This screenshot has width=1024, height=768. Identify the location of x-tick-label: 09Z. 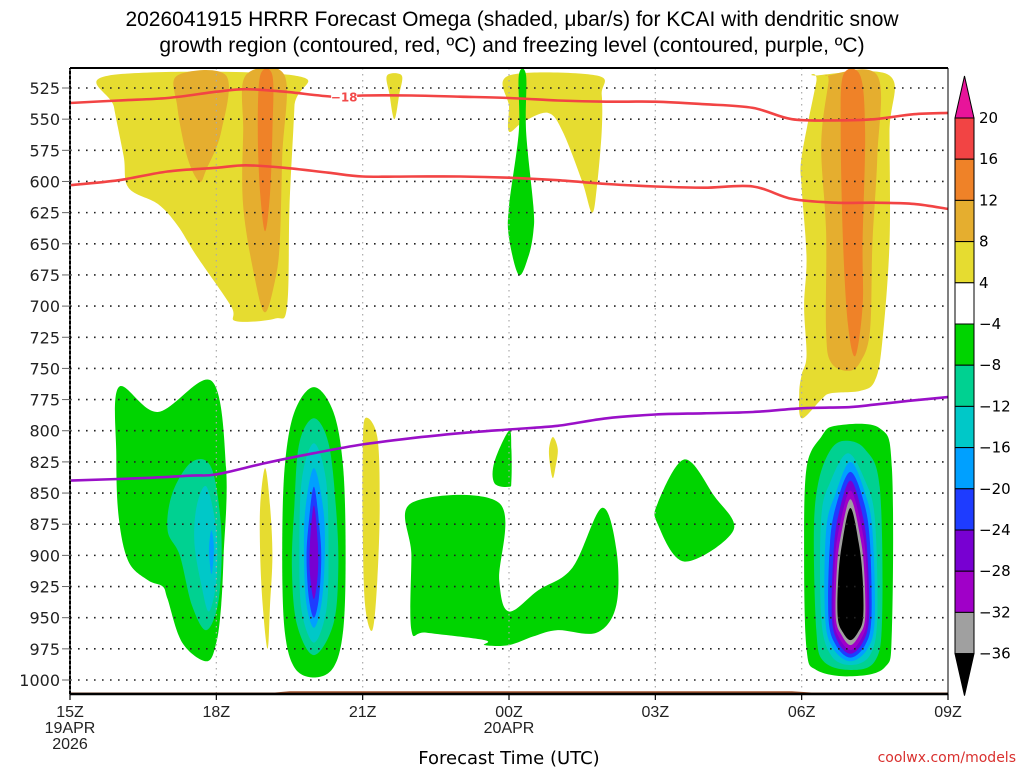
(948, 712).